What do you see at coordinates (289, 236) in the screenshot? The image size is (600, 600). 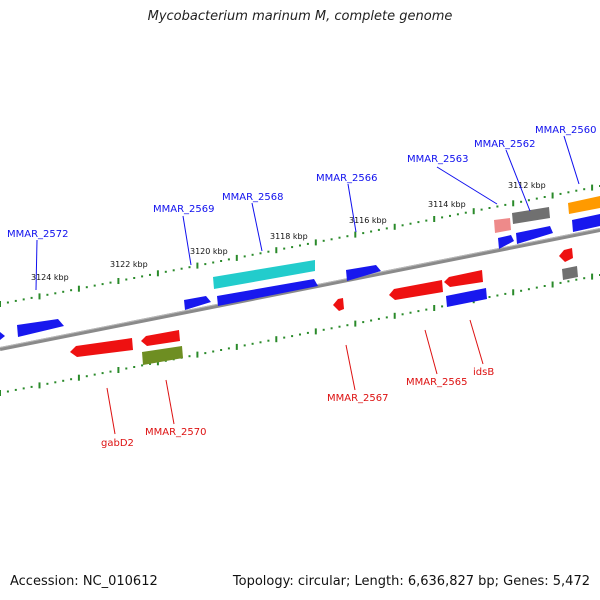 I see `tick-label: 3118 kbp` at bounding box center [289, 236].